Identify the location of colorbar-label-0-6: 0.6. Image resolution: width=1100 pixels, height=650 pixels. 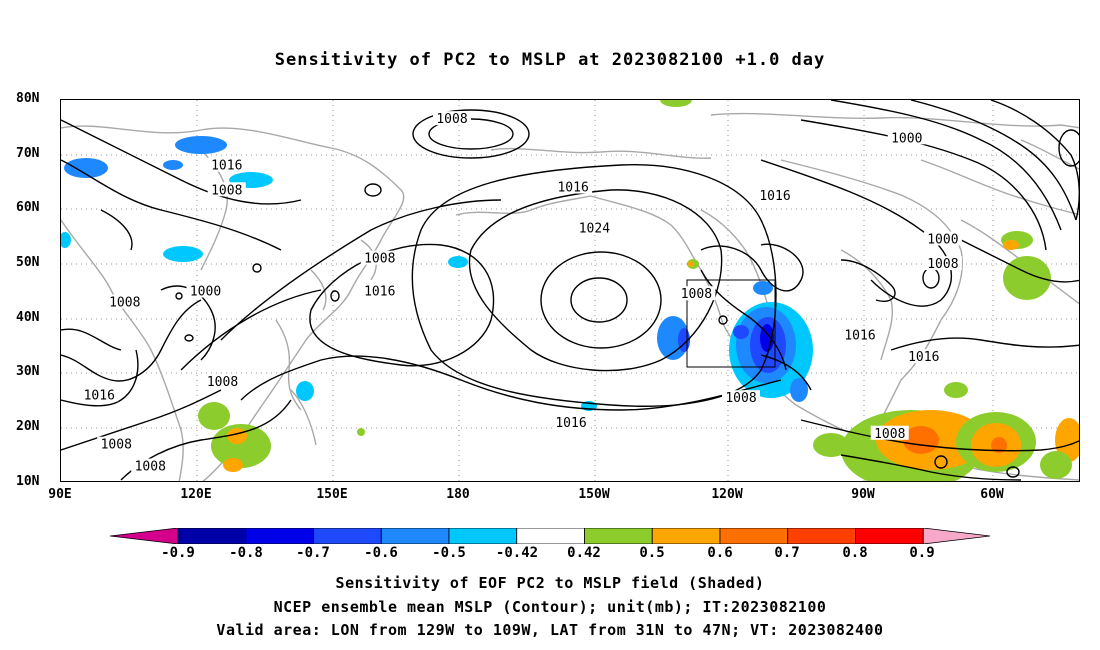
(720, 553).